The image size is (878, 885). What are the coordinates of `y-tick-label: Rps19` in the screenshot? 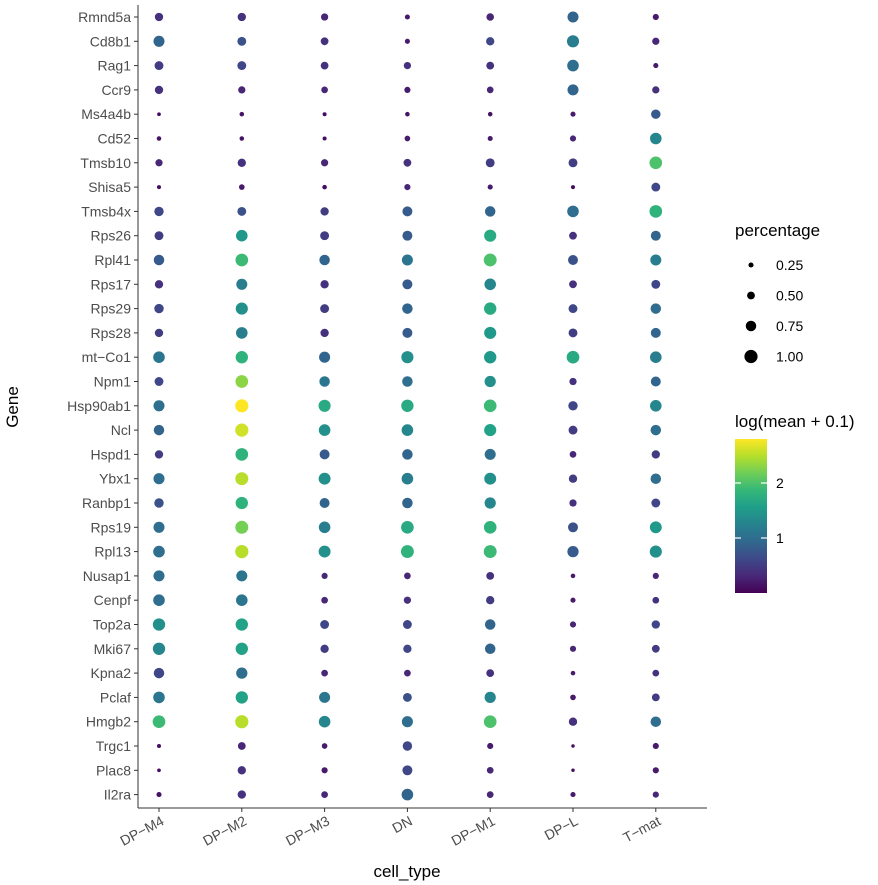 It's located at (111, 527).